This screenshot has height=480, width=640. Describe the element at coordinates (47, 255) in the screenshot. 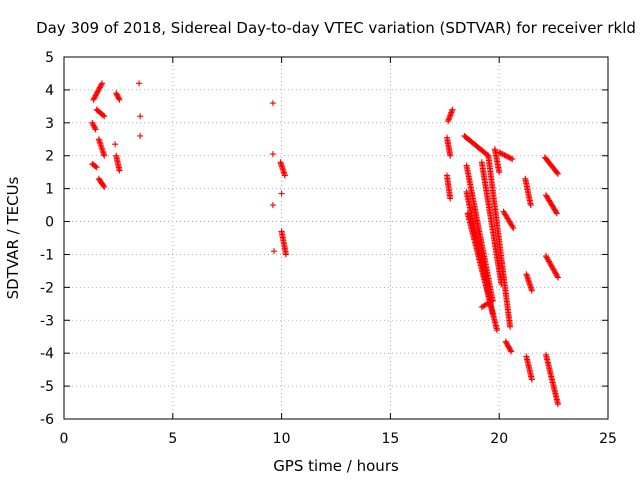

I see `y-tick-label: -1` at that location.